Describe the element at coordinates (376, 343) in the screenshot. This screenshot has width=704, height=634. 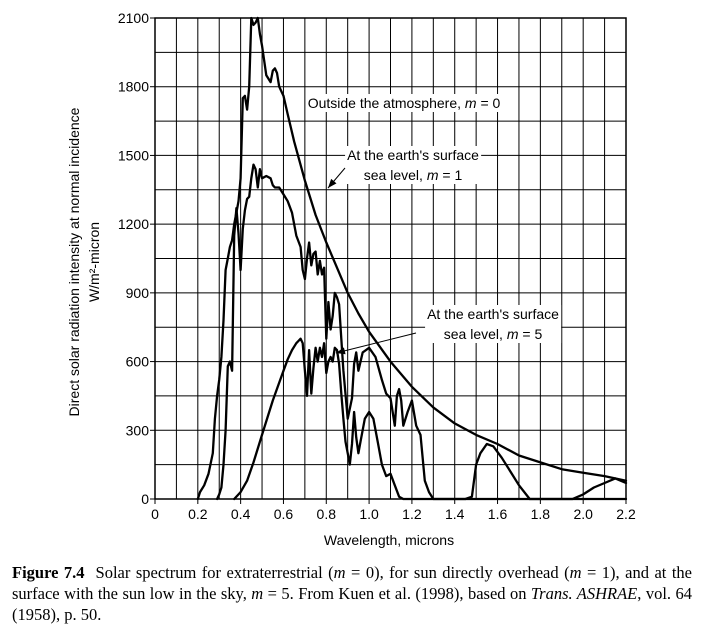
I see `annotation-arrow-line` at that location.